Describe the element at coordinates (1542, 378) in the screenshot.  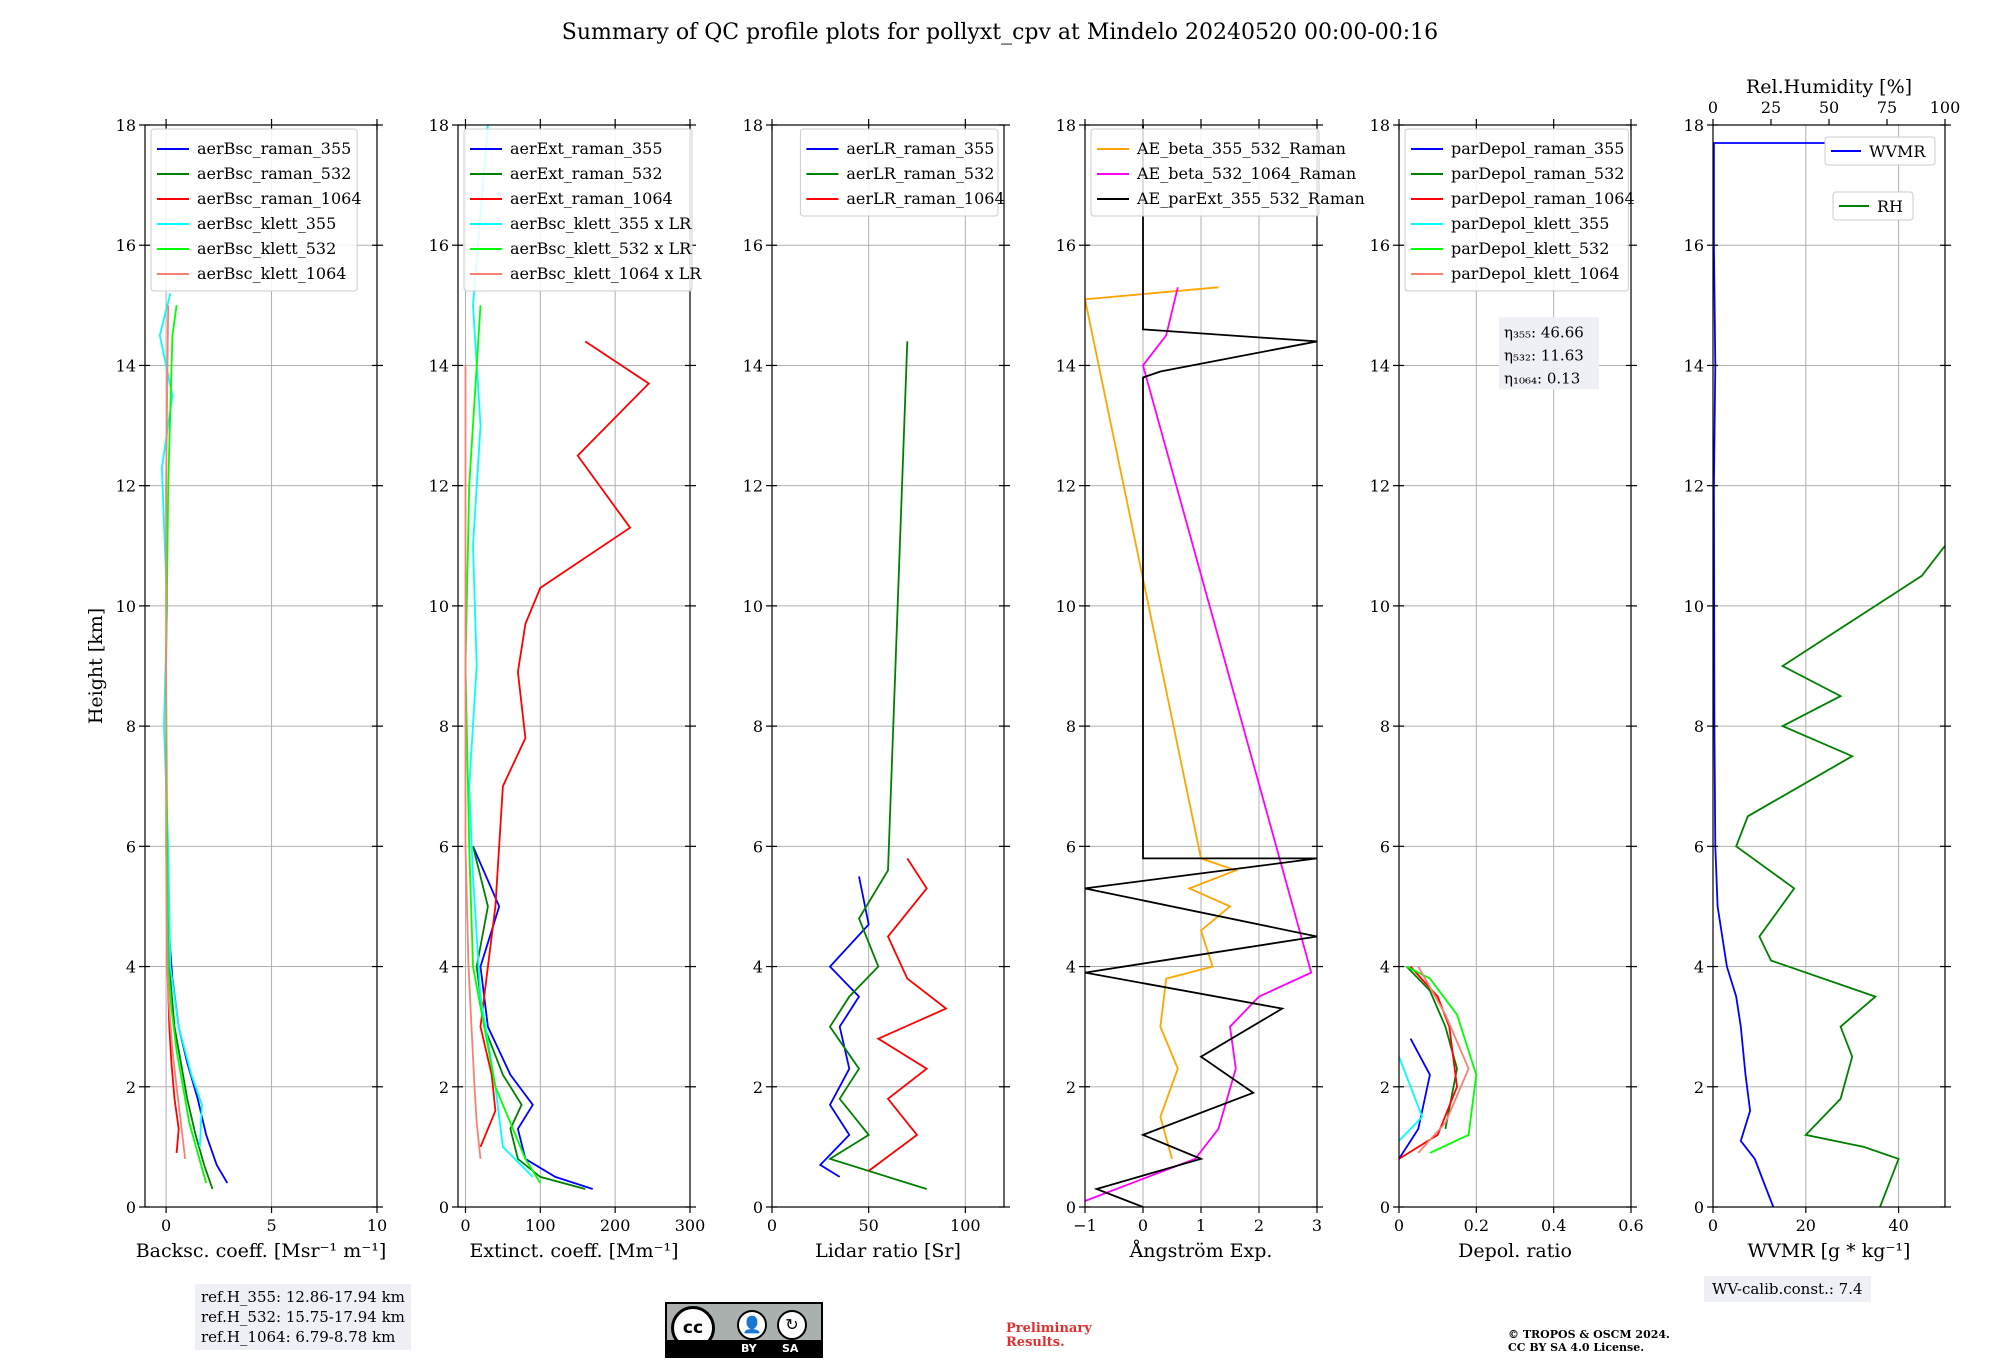
I see `annotation-text: η₁₀₆₄: 0.13` at that location.